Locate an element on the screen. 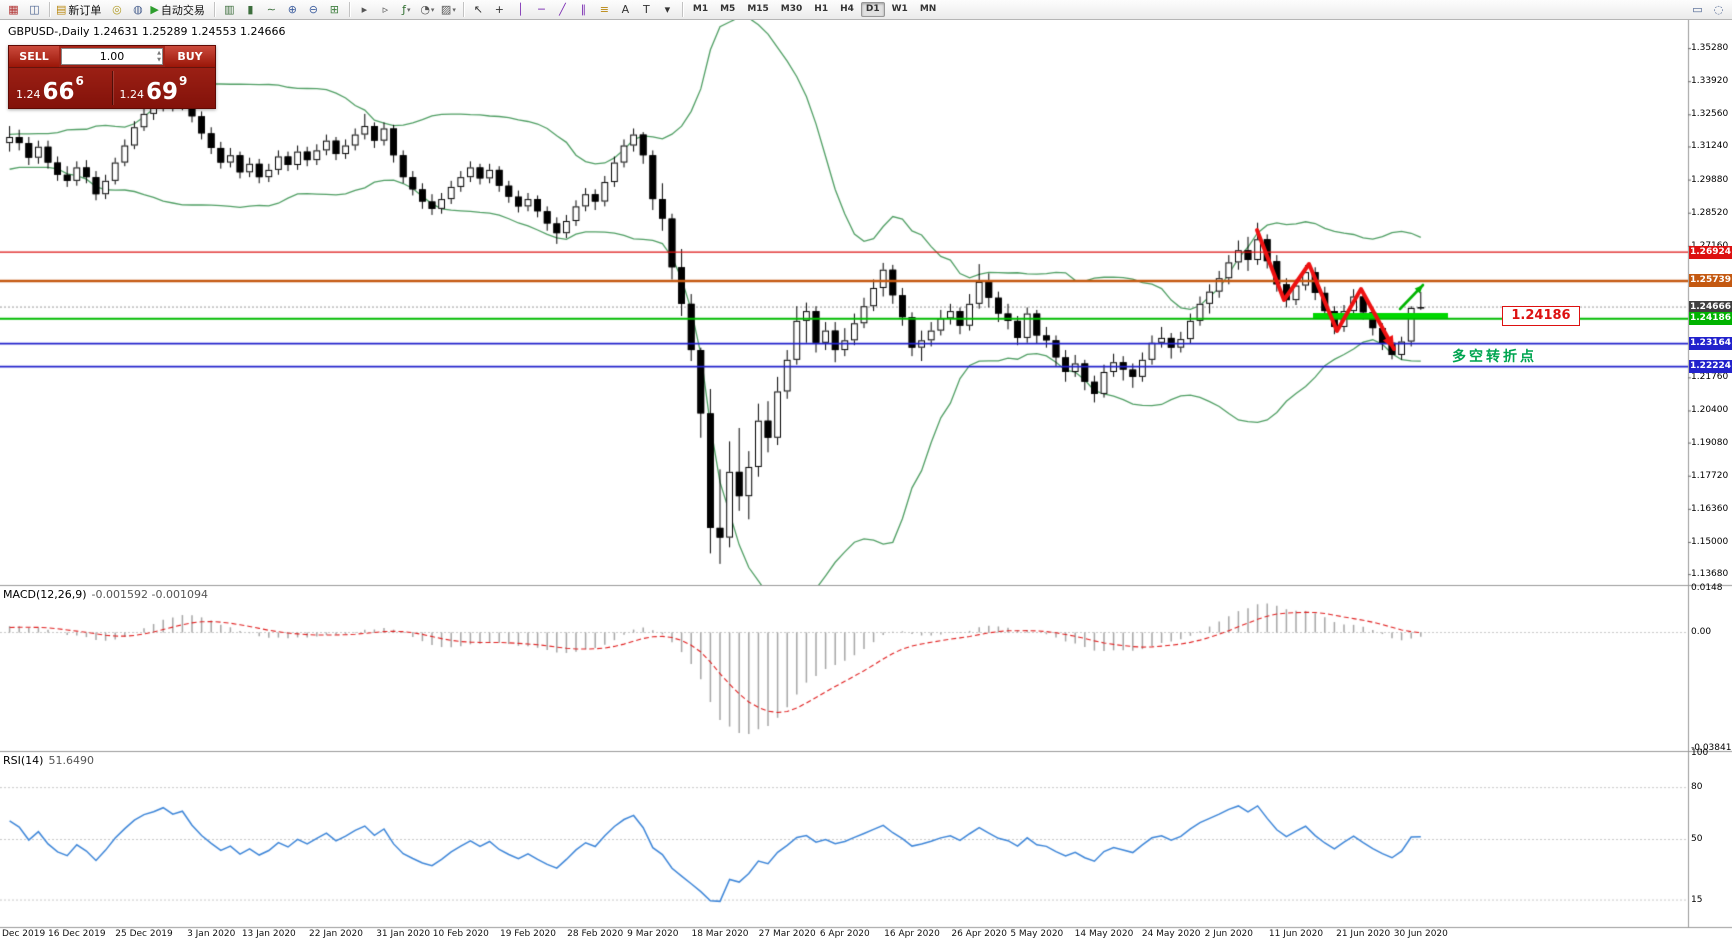 This screenshot has width=1732, height=942. volume-input: 1.00 ▲ ▼ is located at coordinates (112, 56).